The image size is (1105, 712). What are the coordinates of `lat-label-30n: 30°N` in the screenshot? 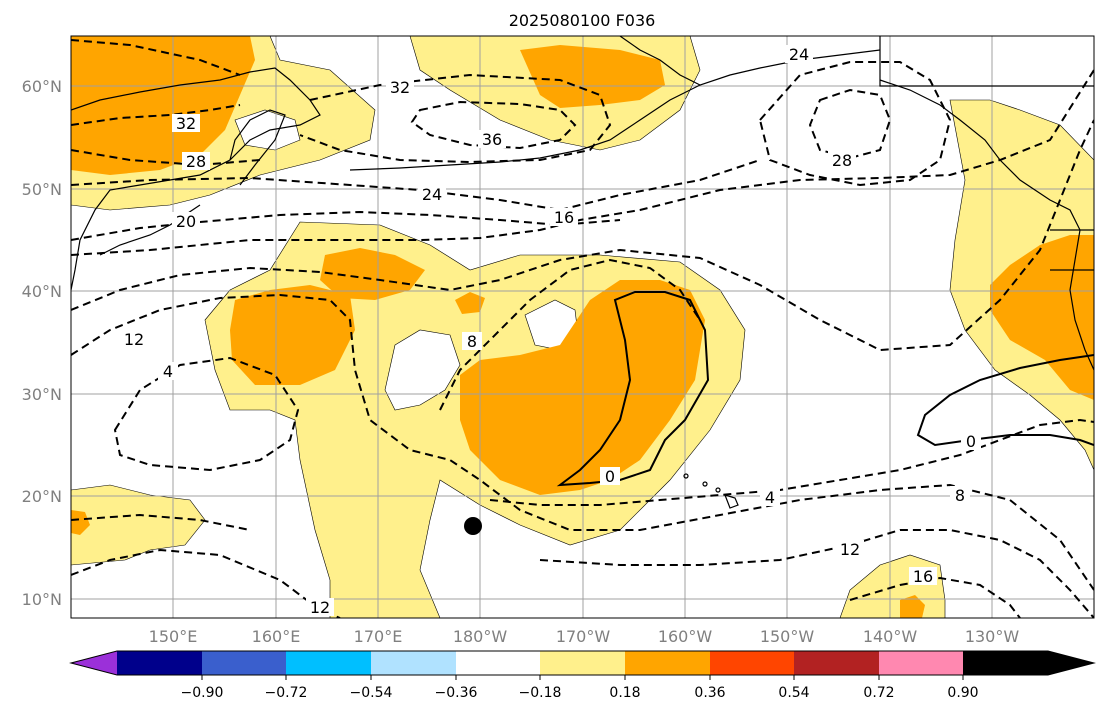 It's located at (42, 394).